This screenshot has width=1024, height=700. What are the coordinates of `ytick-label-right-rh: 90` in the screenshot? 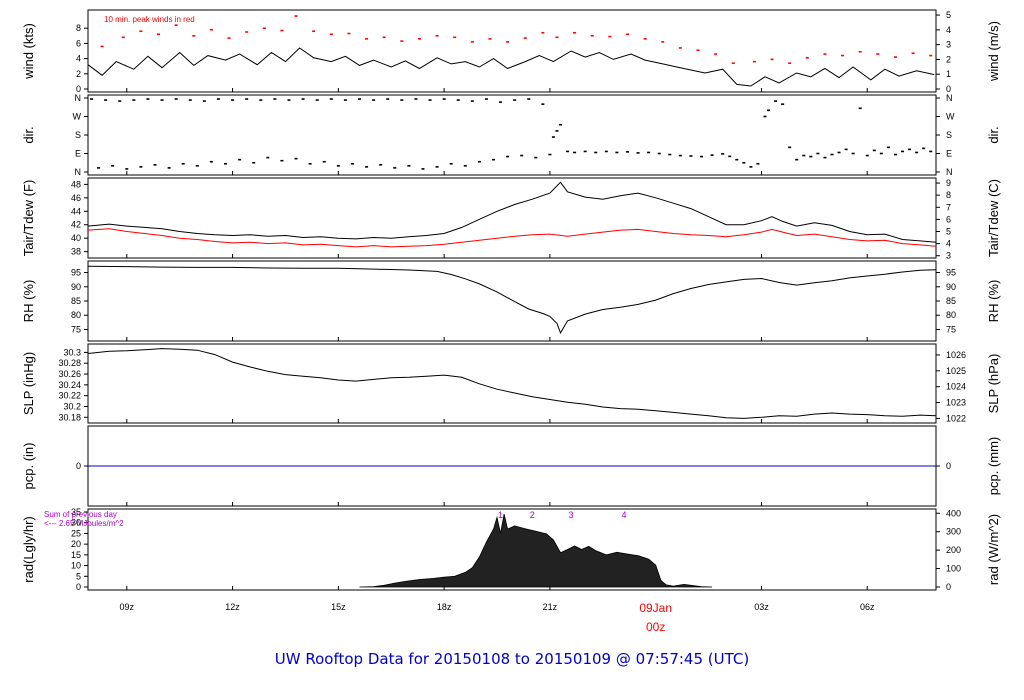 It's located at (951, 287).